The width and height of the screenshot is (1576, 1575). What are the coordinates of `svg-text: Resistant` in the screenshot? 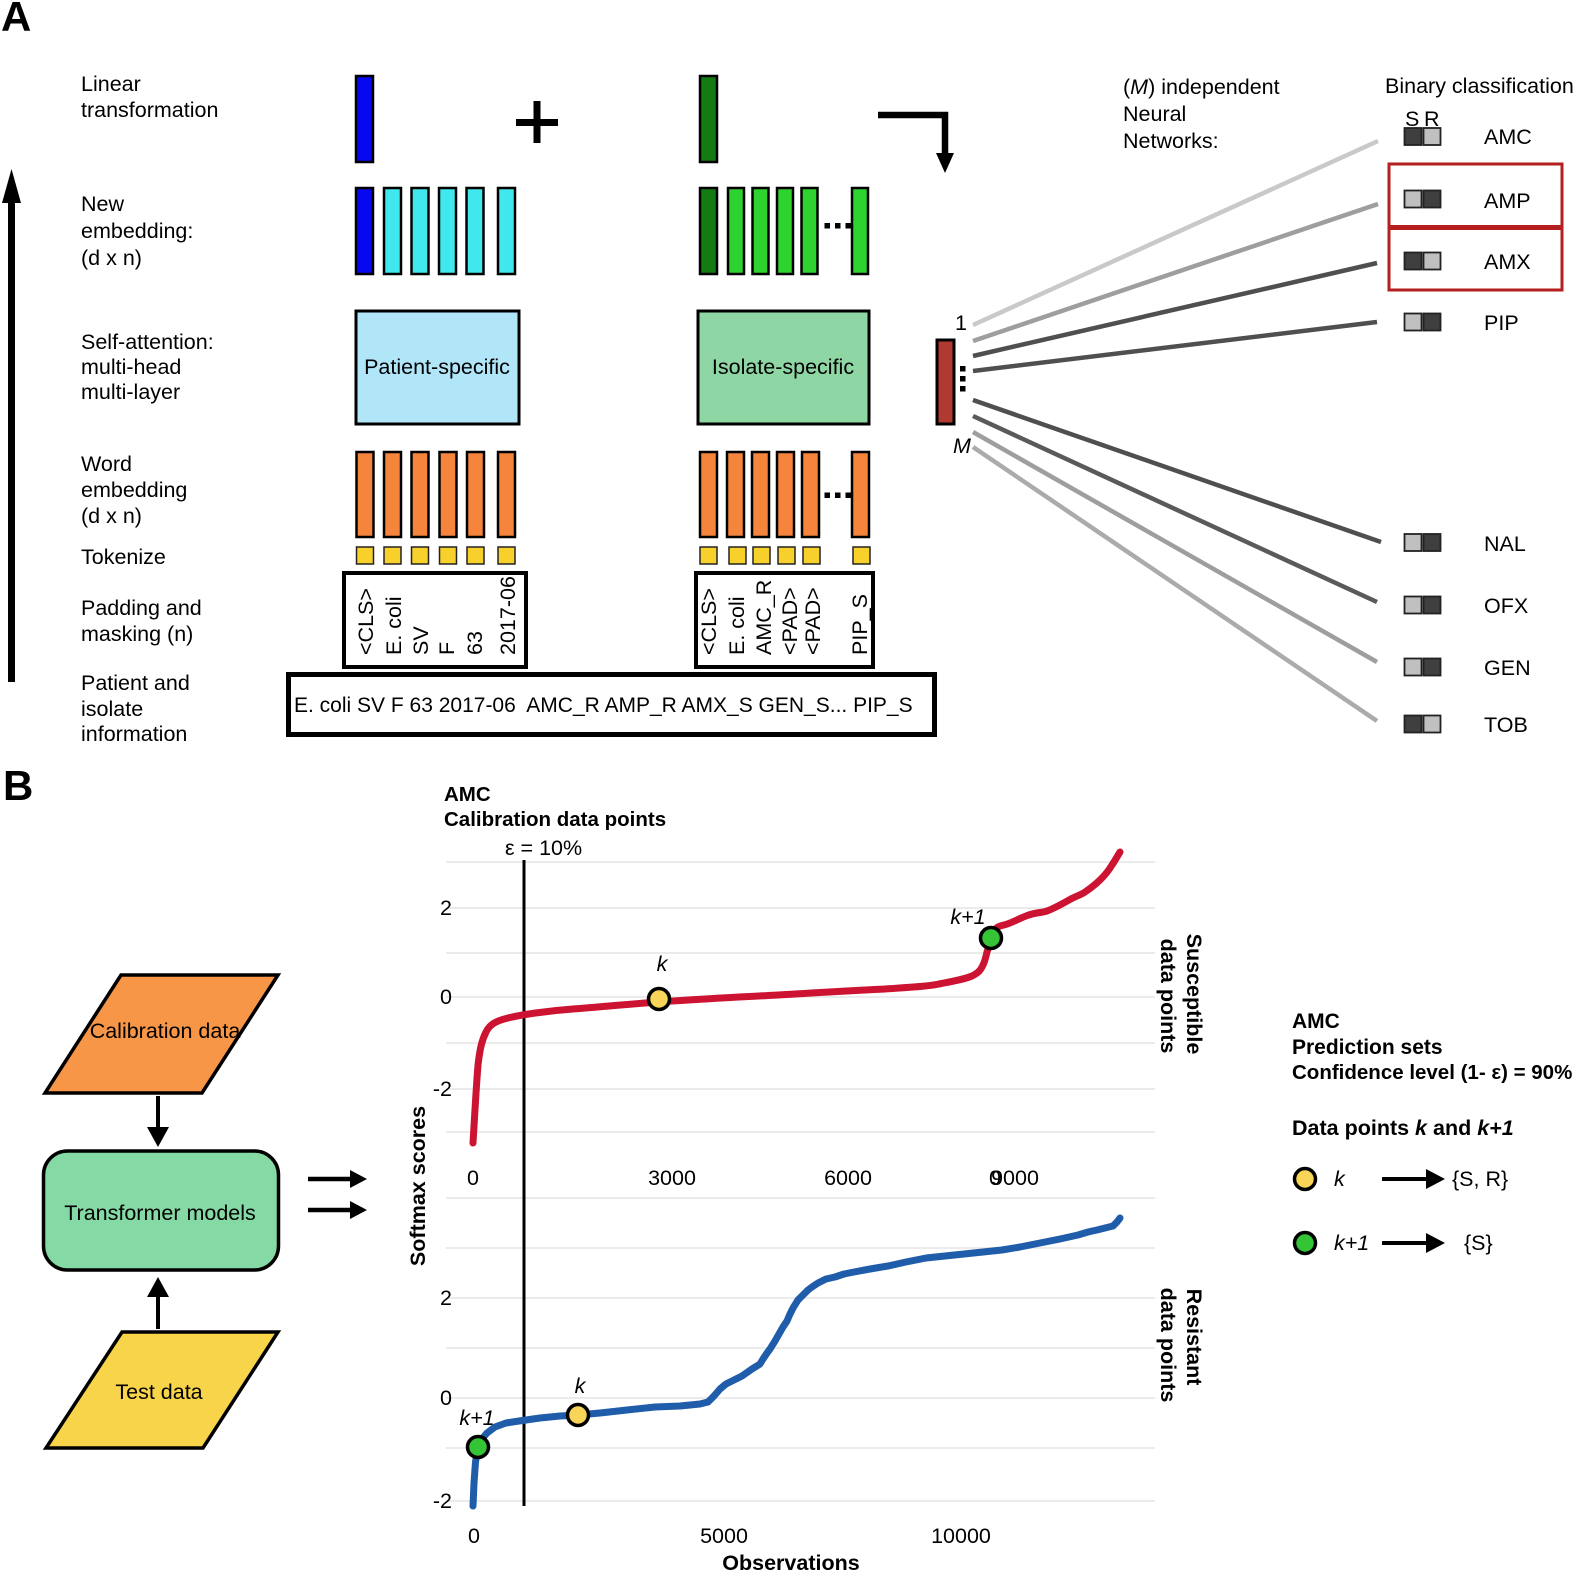 It's located at (1194, 1337).